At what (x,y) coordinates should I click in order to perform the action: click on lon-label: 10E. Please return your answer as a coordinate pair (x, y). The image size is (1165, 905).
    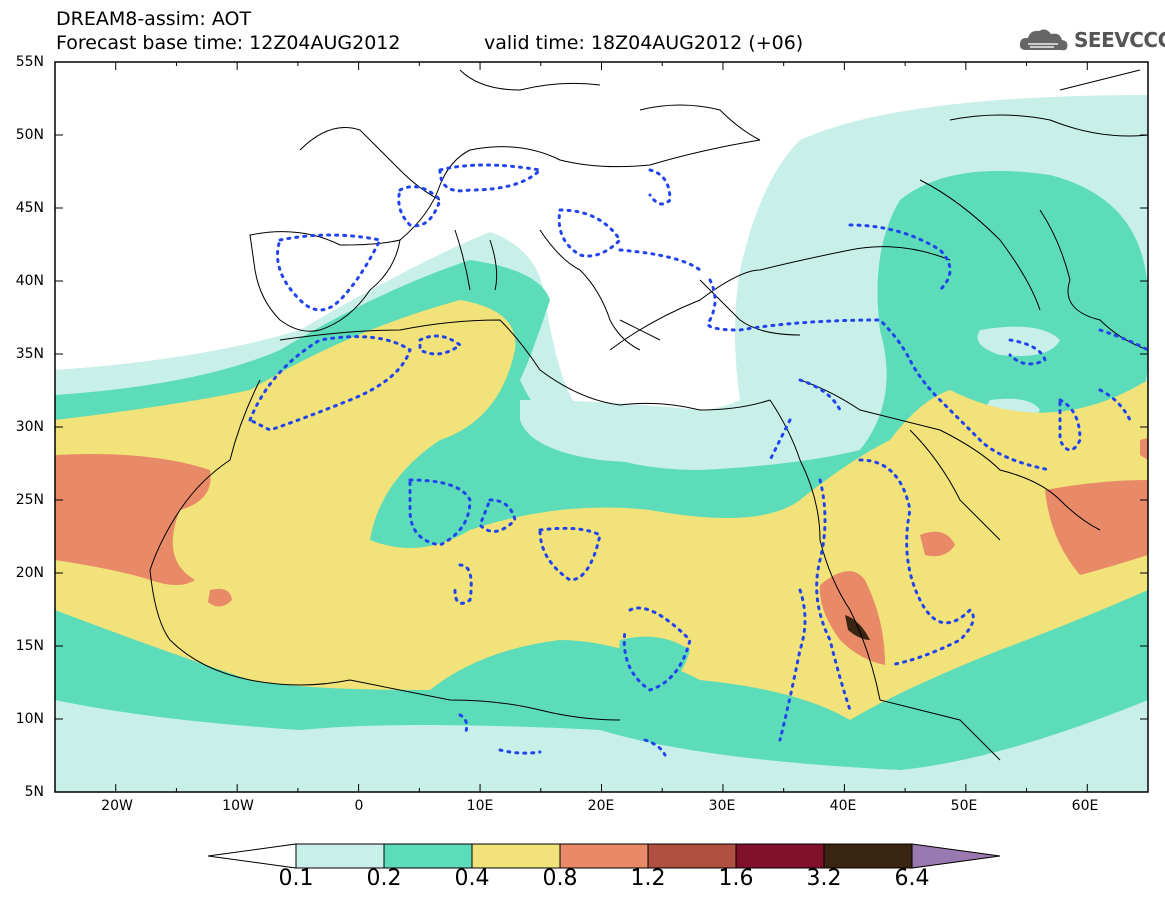
    Looking at the image, I should click on (480, 806).